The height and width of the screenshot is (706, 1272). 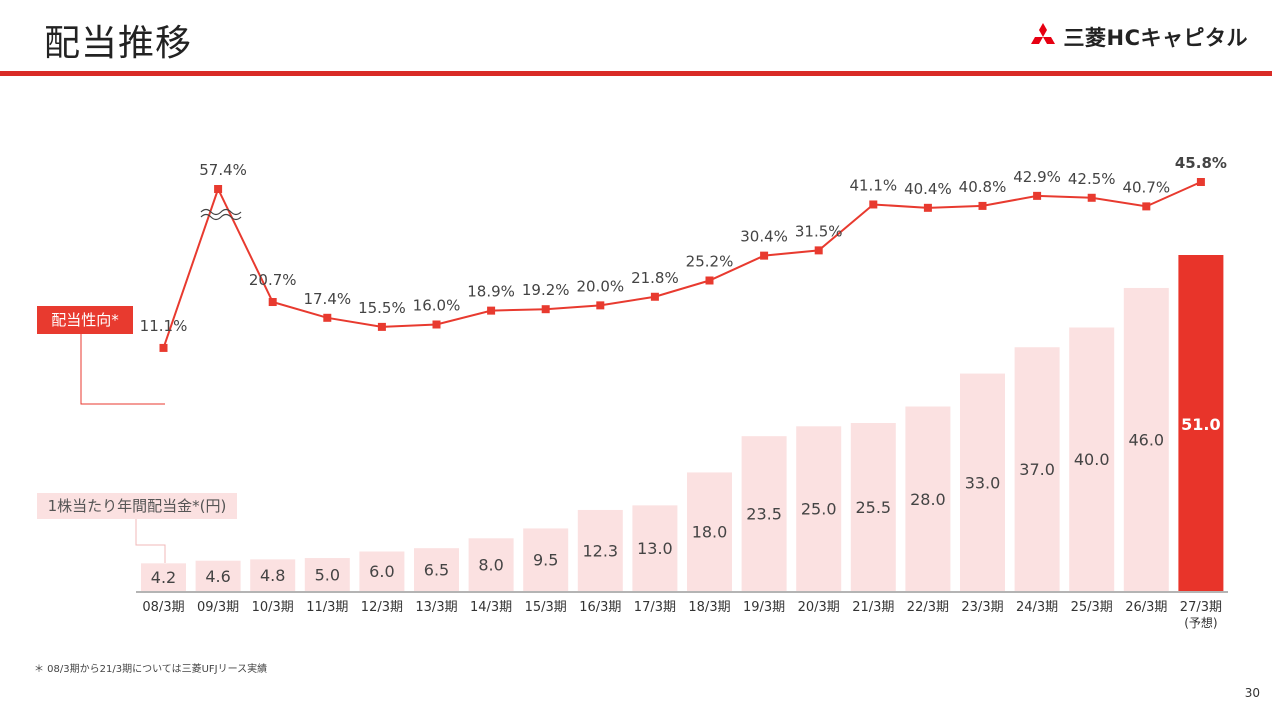 What do you see at coordinates (636, 73) in the screenshot?
I see `header-divider` at bounding box center [636, 73].